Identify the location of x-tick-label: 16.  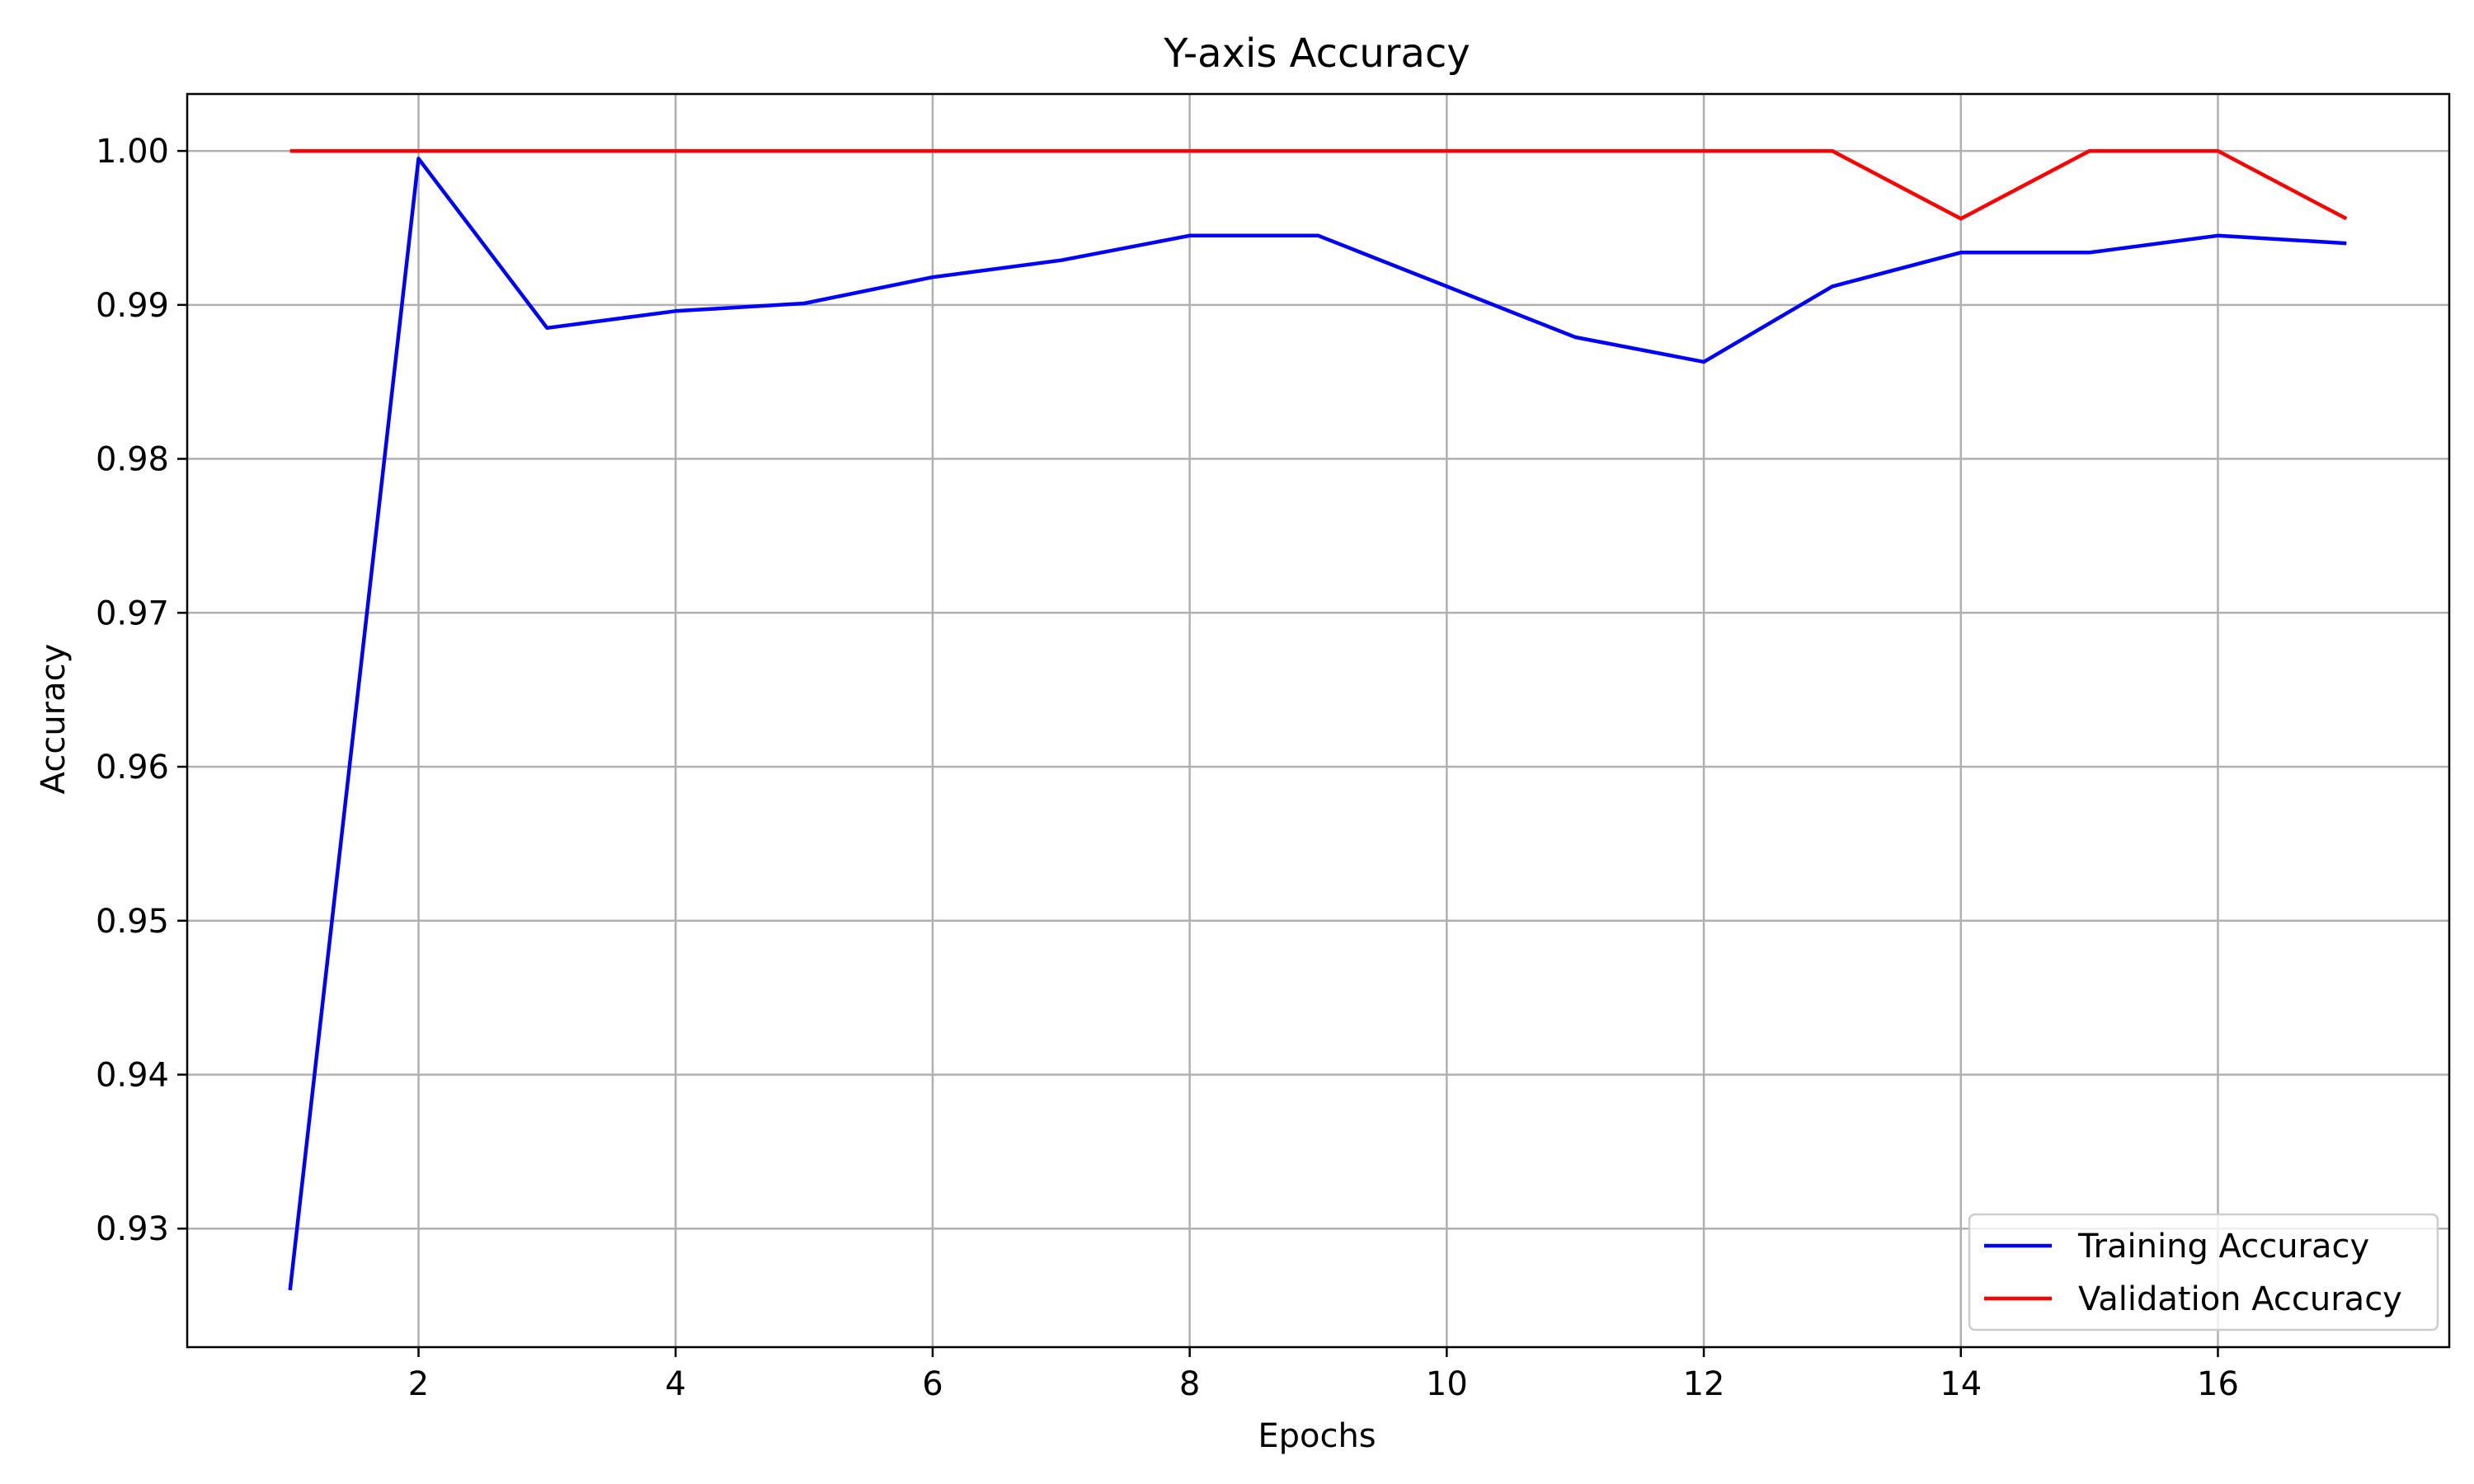
(2218, 1384).